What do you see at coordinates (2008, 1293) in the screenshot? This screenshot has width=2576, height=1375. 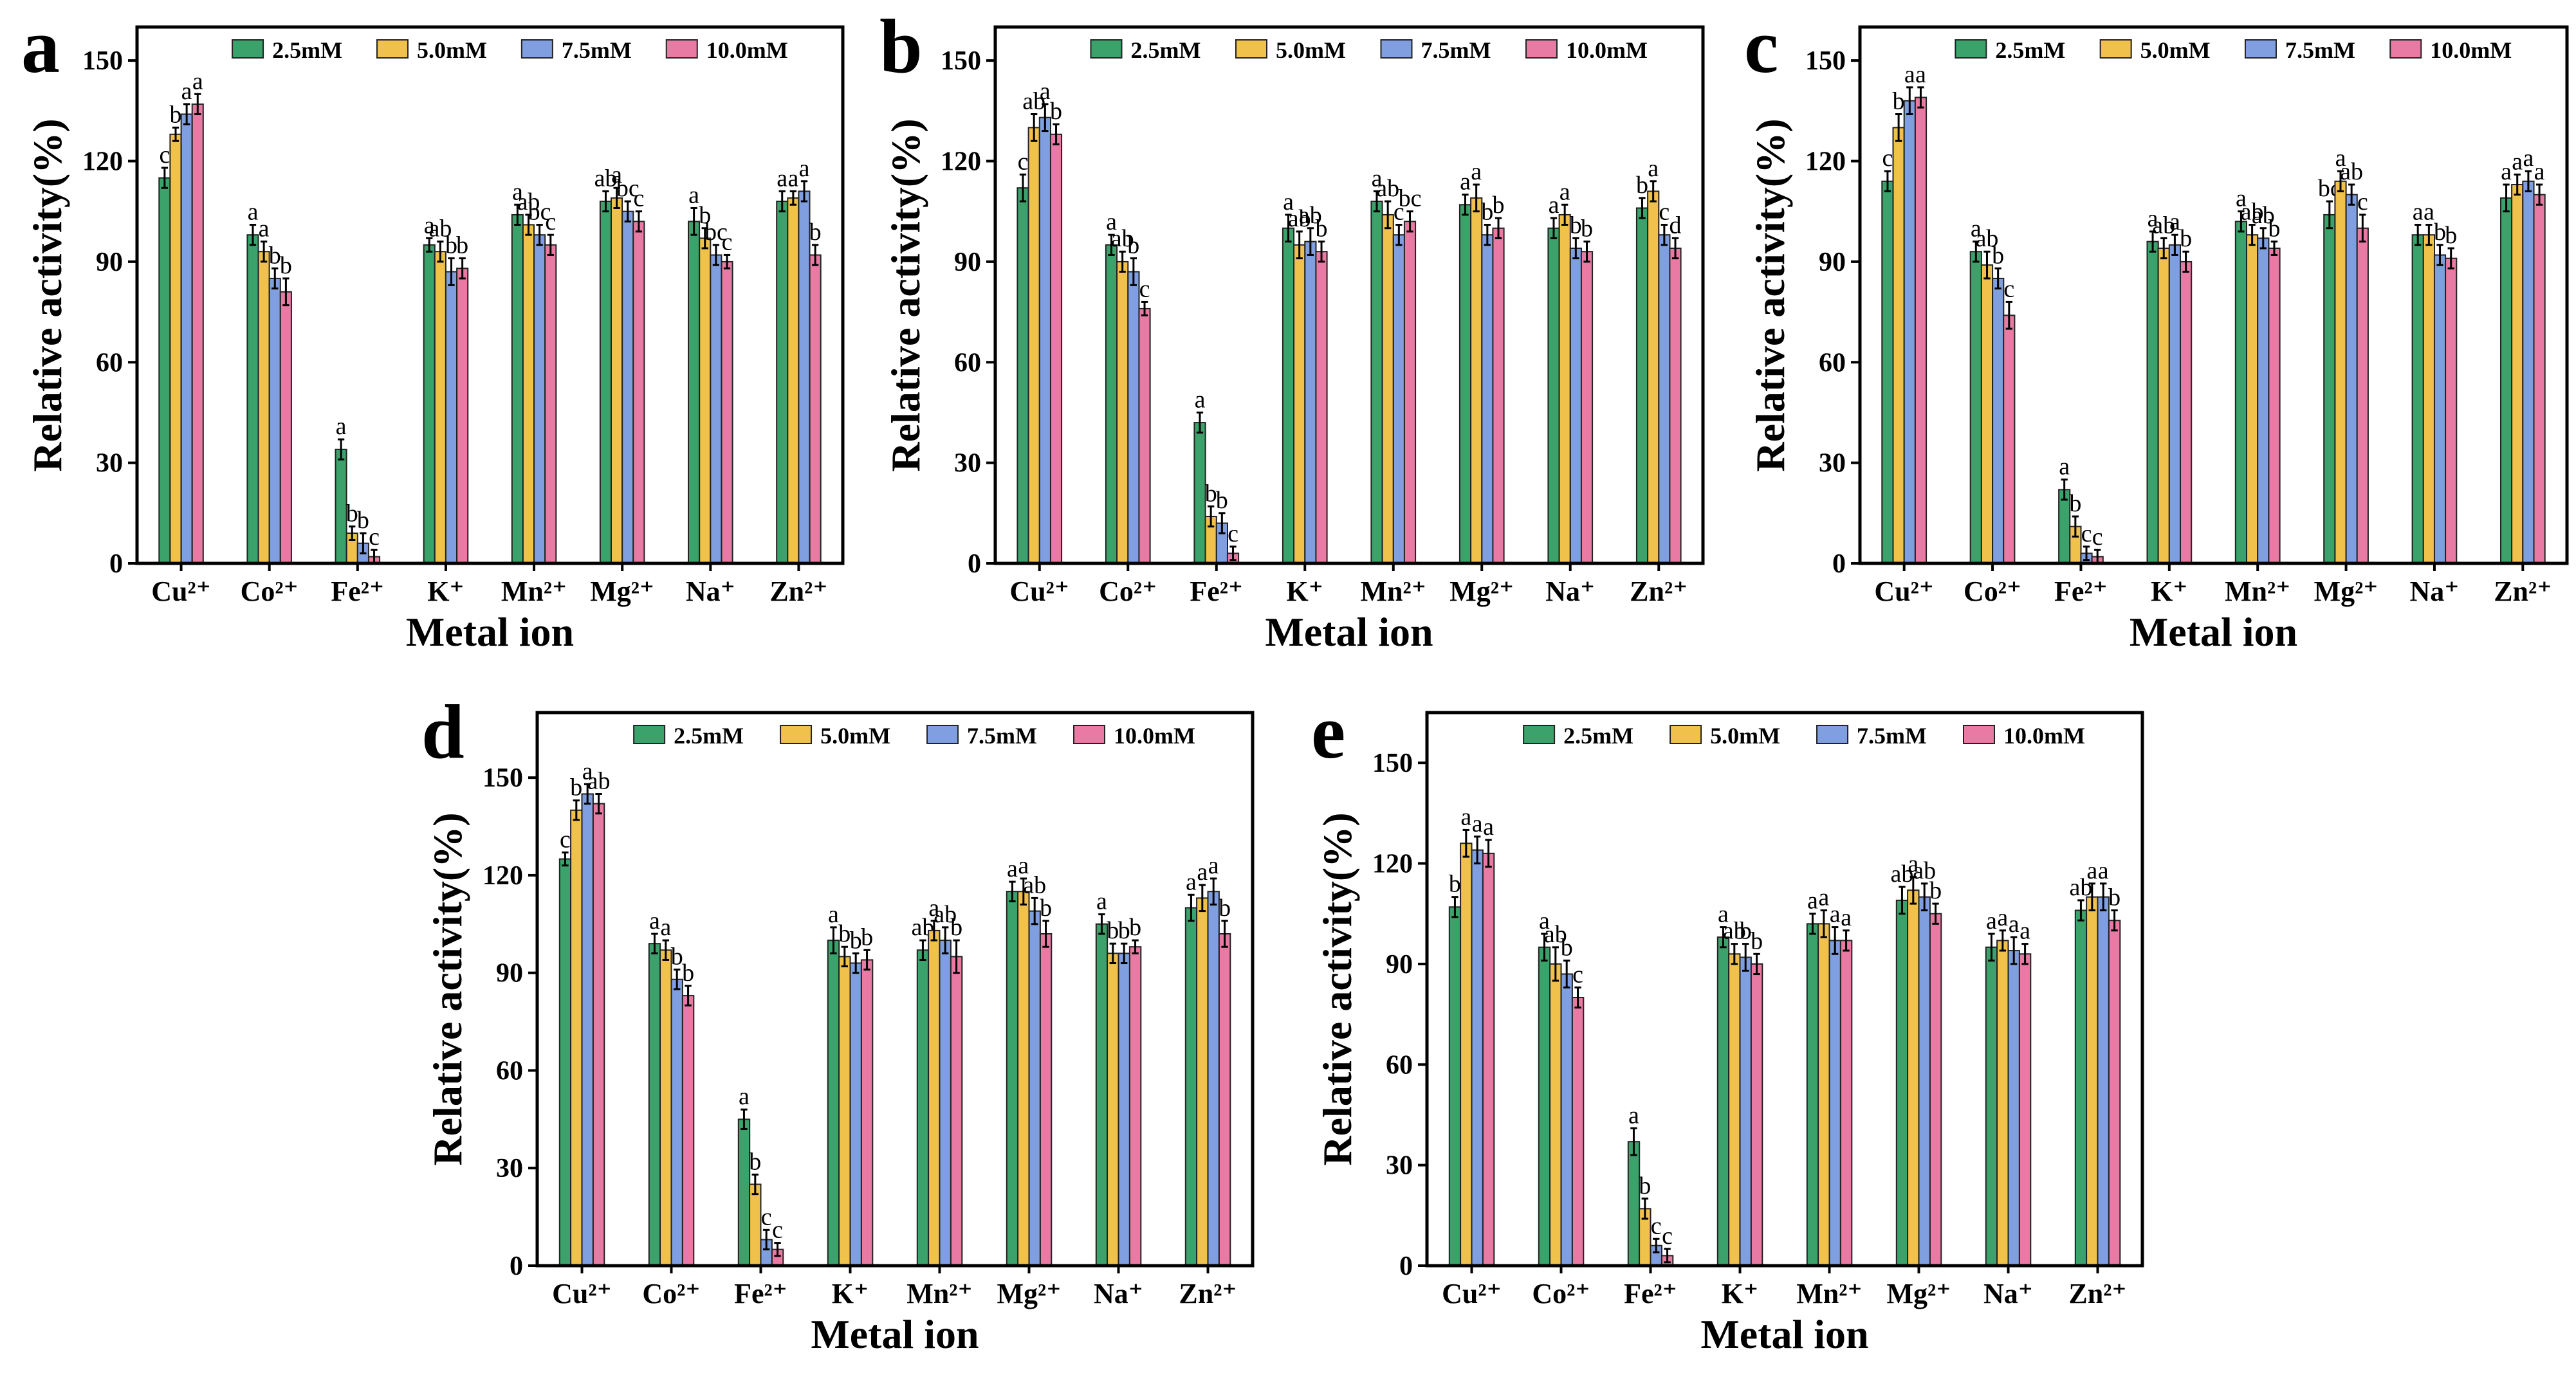 I see `x-tick-label: Na⁺` at bounding box center [2008, 1293].